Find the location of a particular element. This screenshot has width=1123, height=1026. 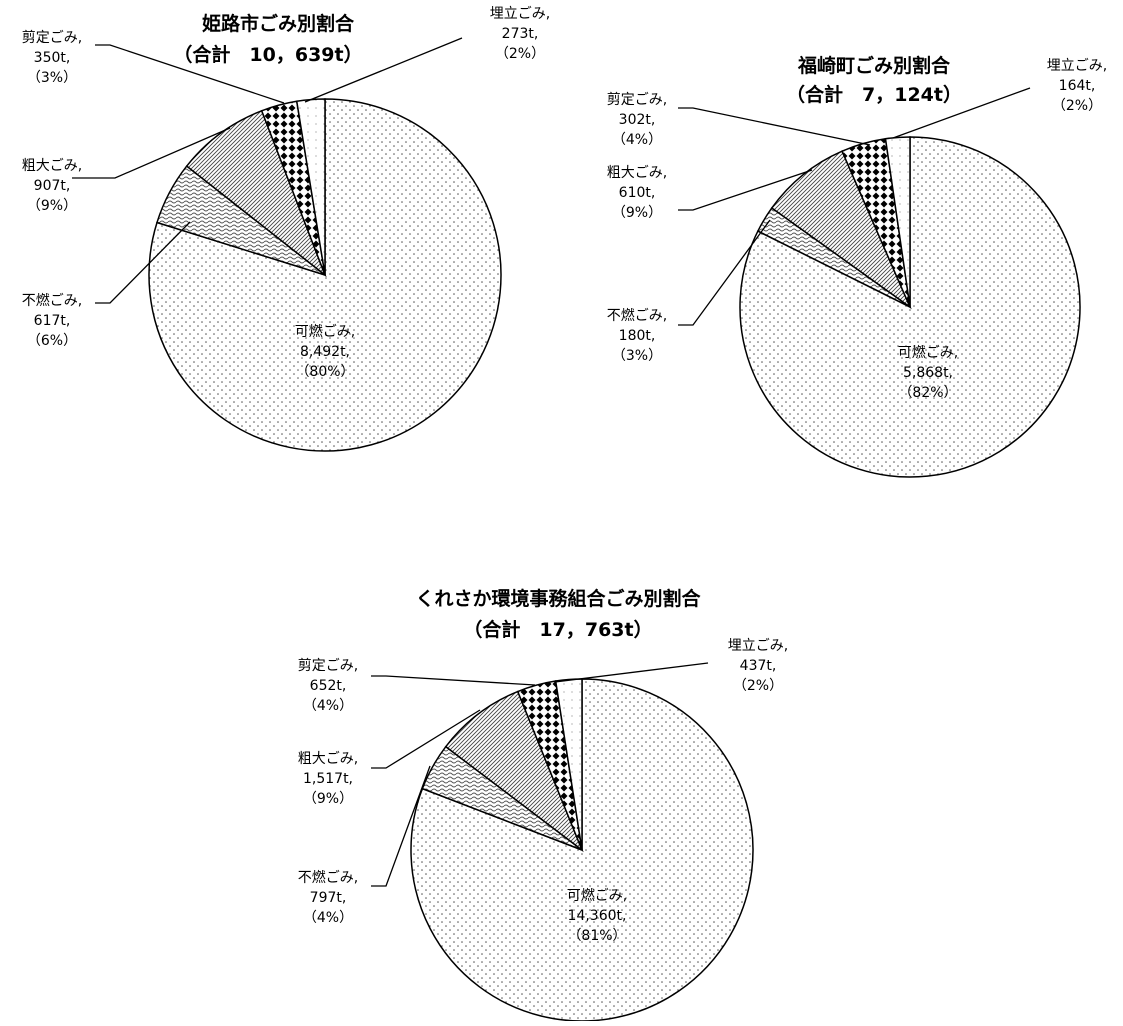

slice-label: 粗大ごみ, 1,517t, （9%） is located at coordinates (328, 779).